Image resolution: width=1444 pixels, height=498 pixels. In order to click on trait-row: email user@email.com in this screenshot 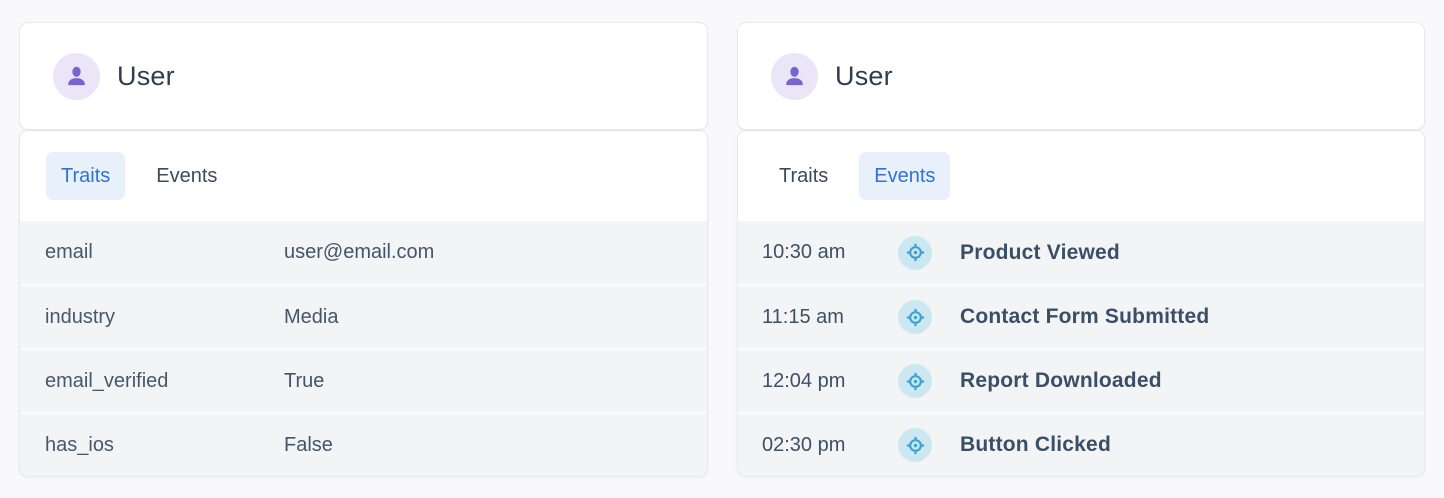, I will do `click(363, 252)`.